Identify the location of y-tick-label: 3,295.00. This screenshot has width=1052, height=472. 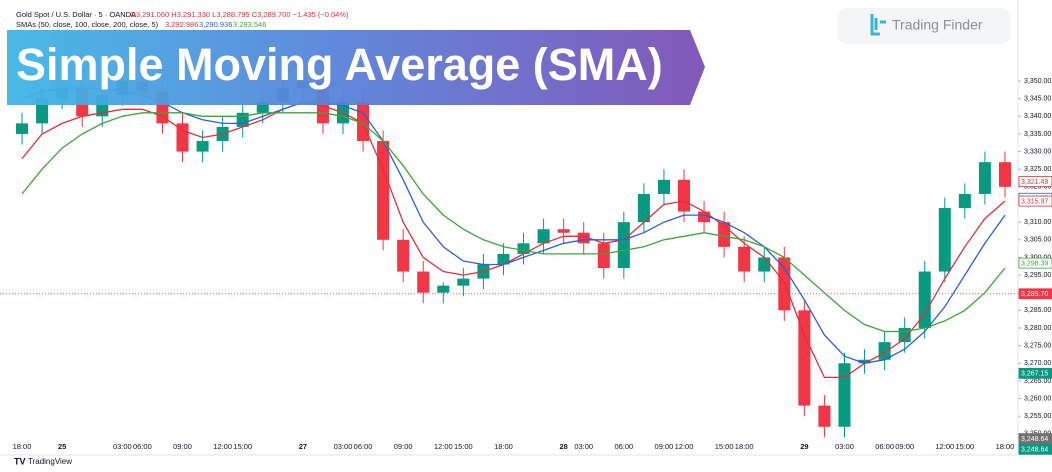
(1037, 275).